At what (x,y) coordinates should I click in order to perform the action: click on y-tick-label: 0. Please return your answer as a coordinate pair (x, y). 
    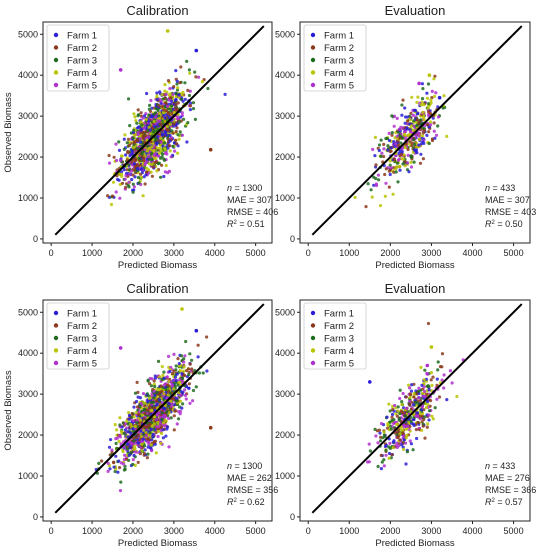
    Looking at the image, I should click on (35, 517).